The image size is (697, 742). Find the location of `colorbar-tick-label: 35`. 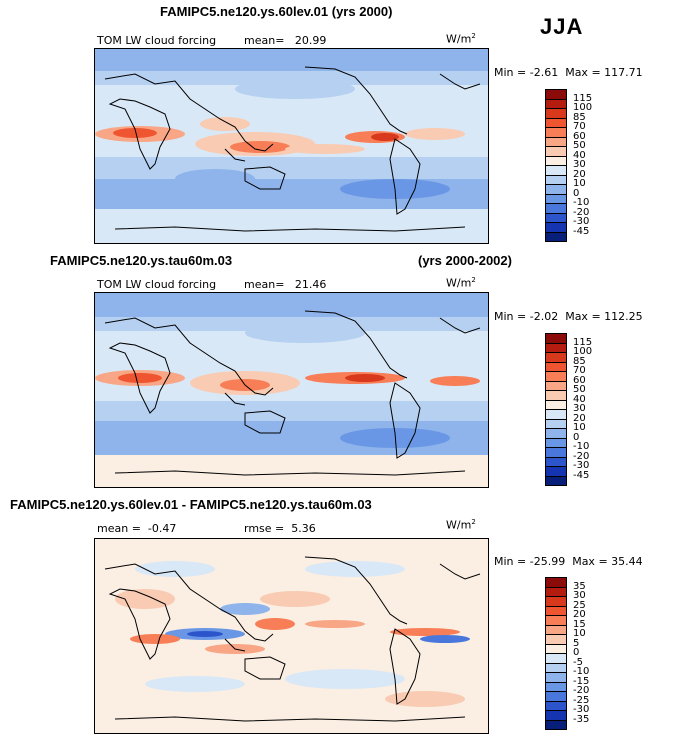

colorbar-tick-label: 35 is located at coordinates (579, 586).